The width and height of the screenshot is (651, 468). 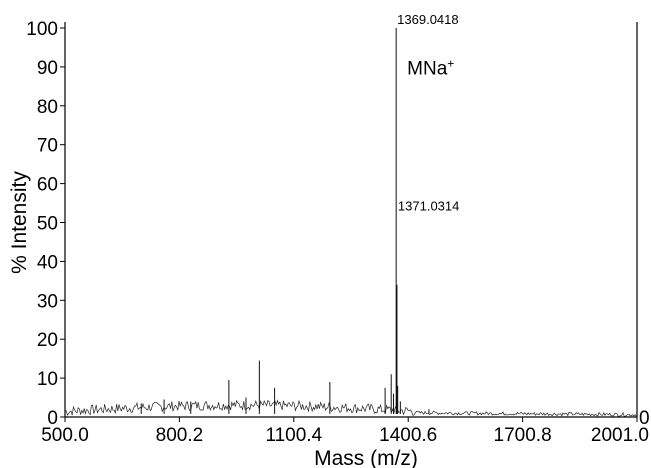 I want to click on x-tick-label: 2001.0, so click(x=620, y=435).